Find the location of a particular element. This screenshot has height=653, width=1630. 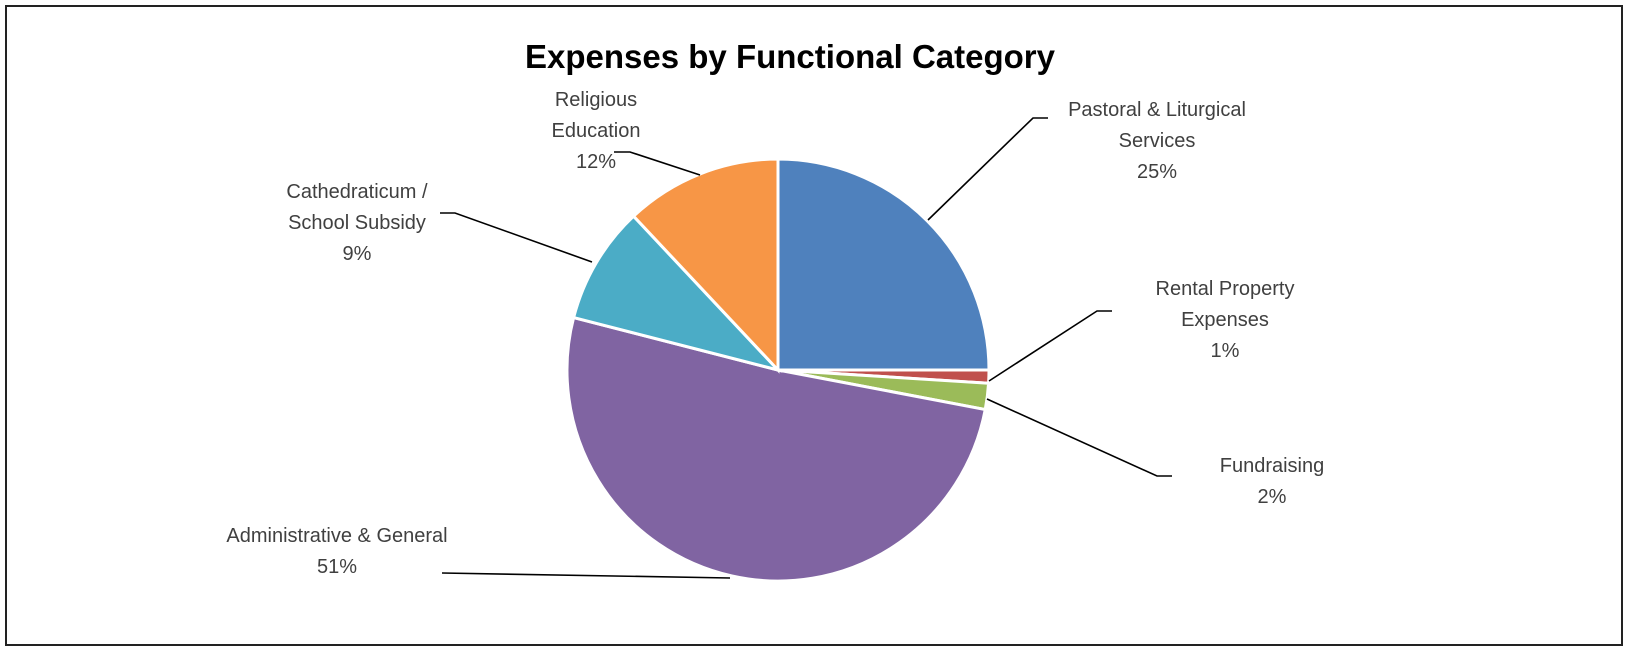

data-label-value: 2% is located at coordinates (1272, 497).